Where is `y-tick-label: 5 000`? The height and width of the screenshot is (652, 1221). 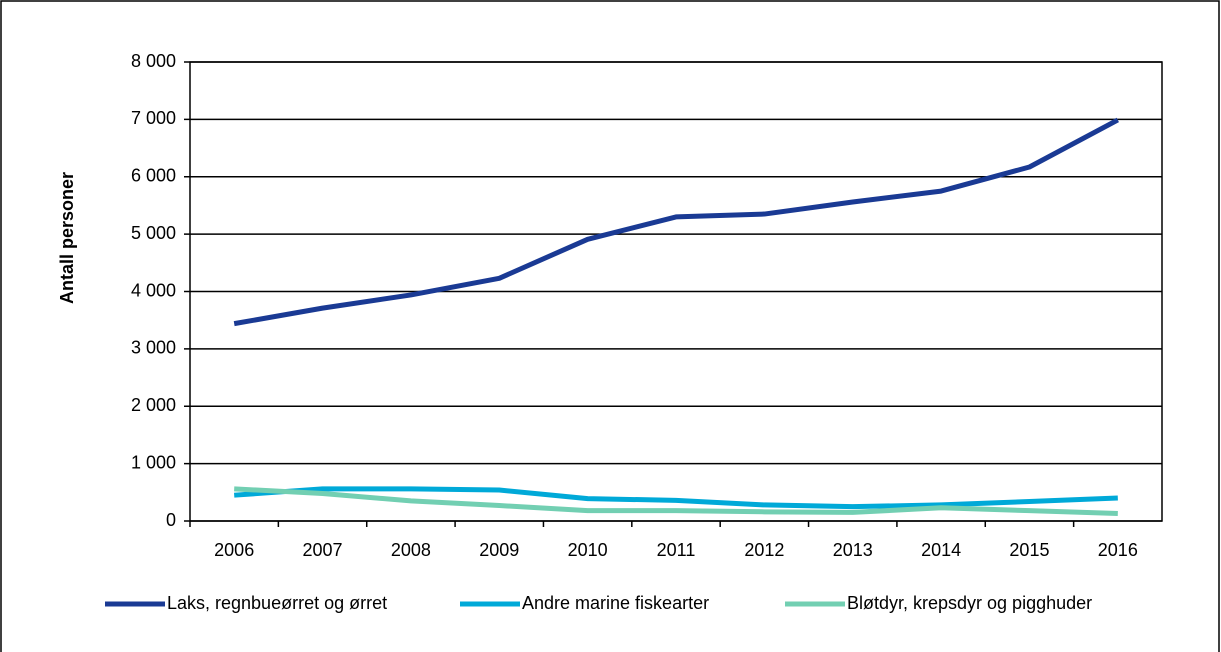
y-tick-label: 5 000 is located at coordinates (153, 233).